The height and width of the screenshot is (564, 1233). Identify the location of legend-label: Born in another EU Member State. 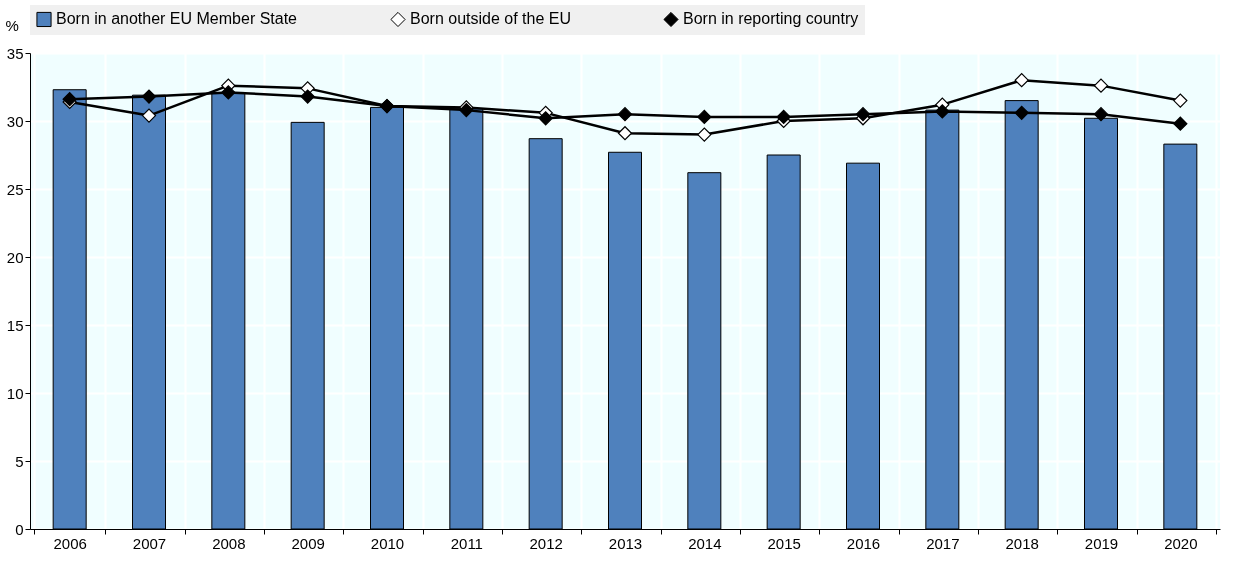
(177, 19).